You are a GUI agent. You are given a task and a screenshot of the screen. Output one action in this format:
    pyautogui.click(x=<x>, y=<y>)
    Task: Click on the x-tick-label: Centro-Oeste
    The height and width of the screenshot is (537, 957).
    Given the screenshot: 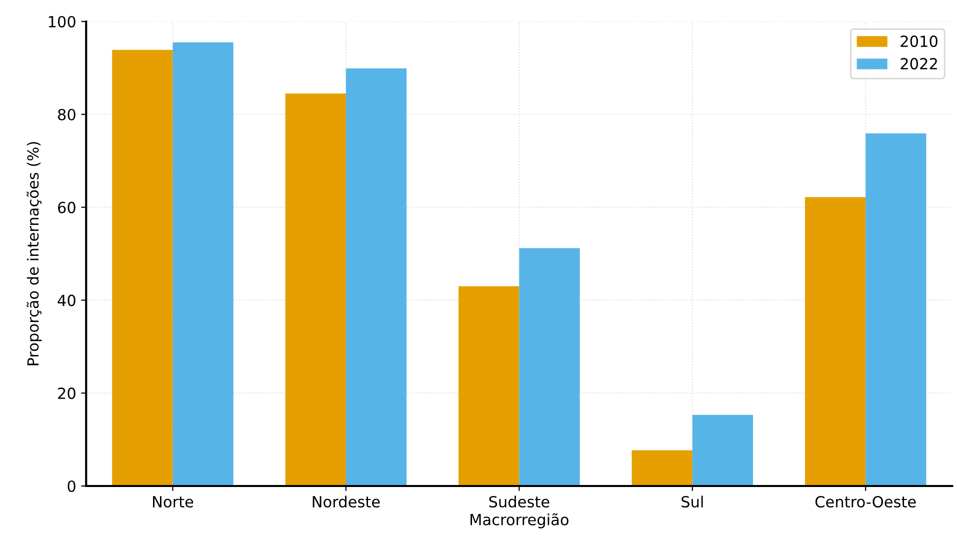 What is the action you would take?
    pyautogui.click(x=865, y=502)
    